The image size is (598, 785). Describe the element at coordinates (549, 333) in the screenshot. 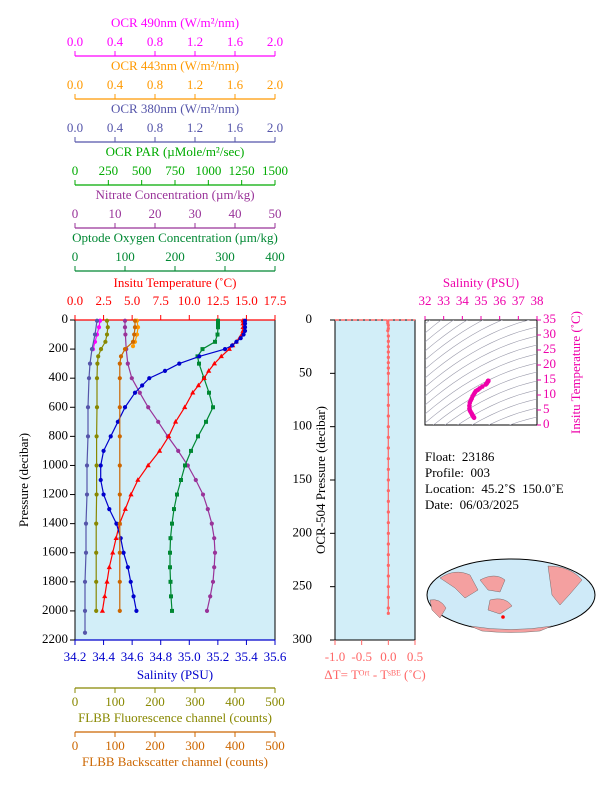

I see `y-tick-label: 30` at that location.